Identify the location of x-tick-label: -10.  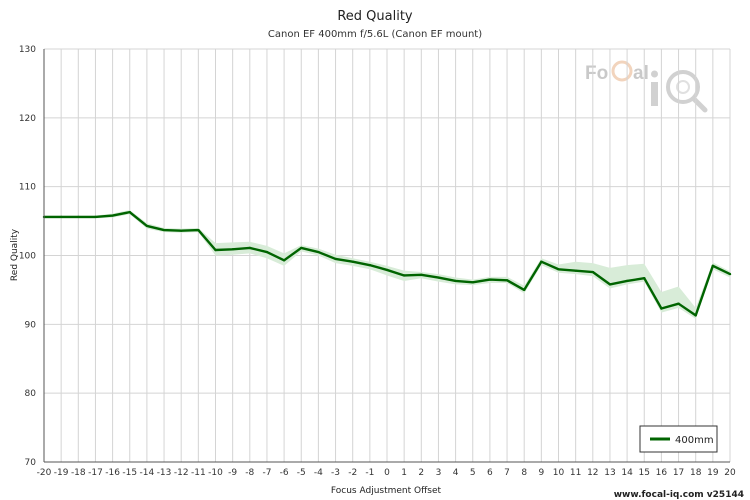
(215, 473).